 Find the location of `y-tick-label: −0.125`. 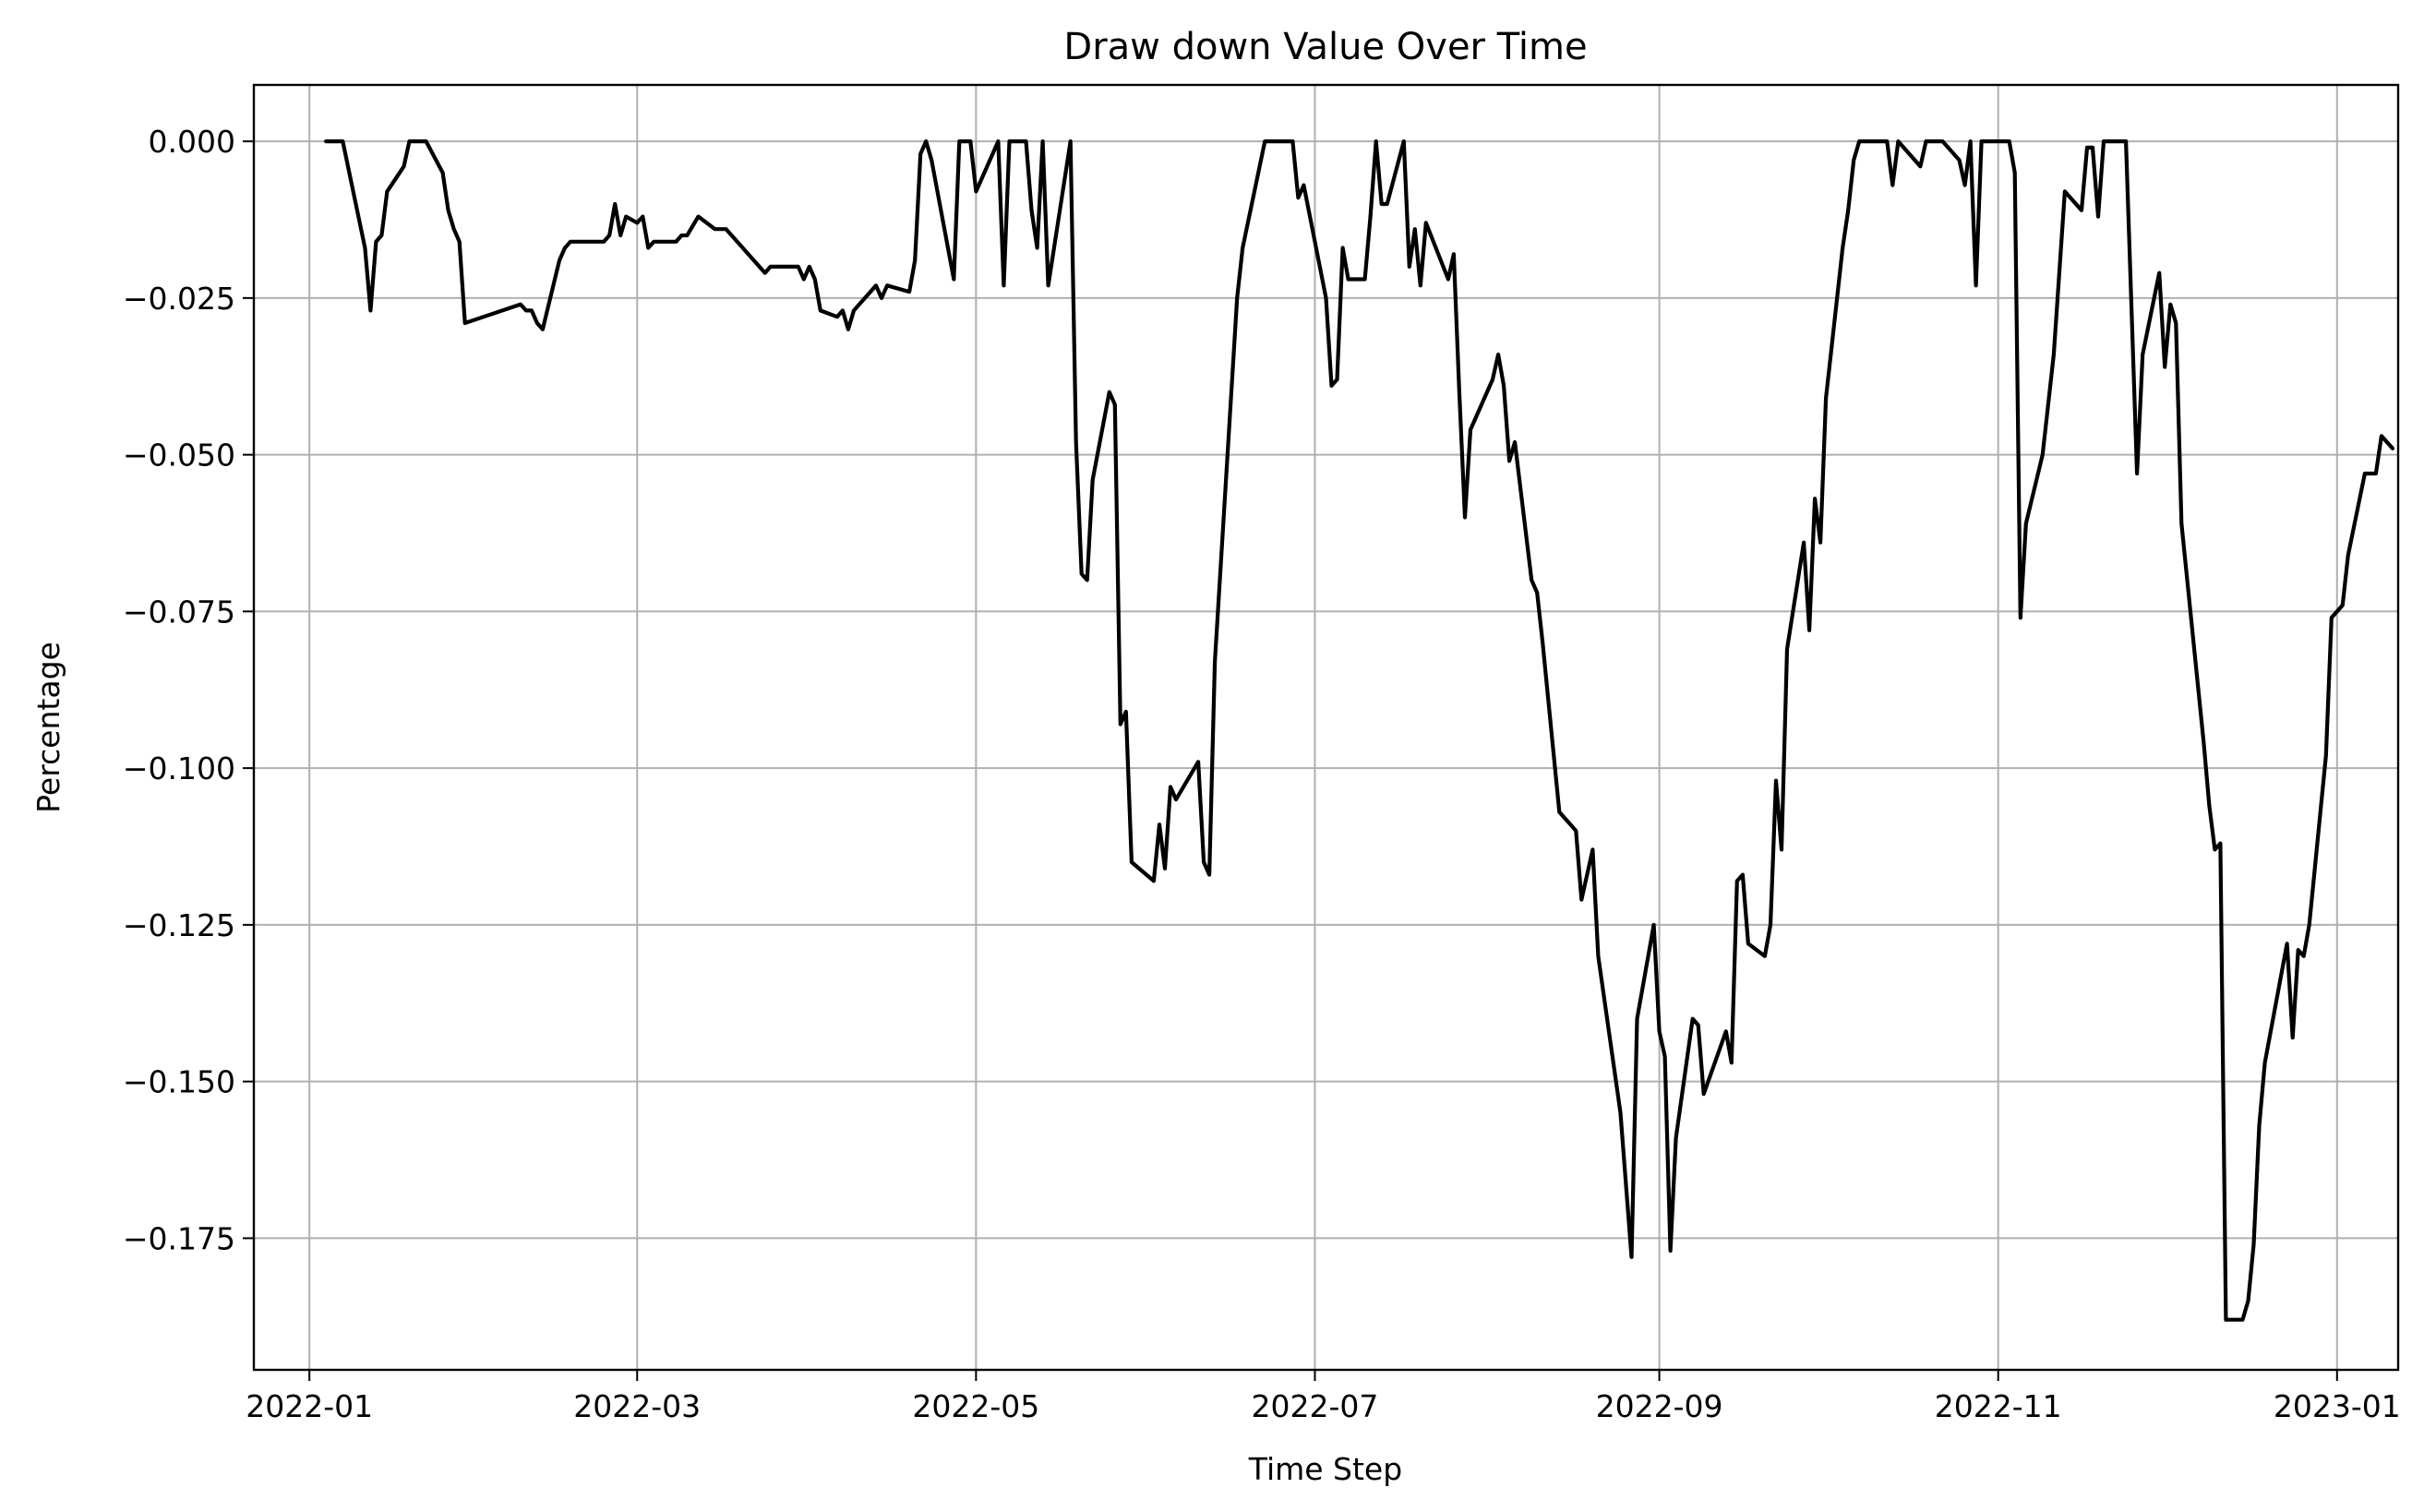

y-tick-label: −0.125 is located at coordinates (179, 925).